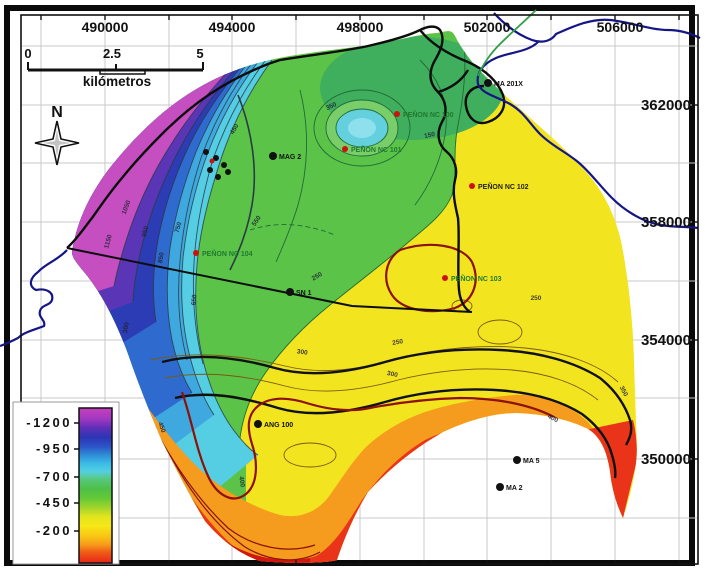 The height and width of the screenshot is (577, 705). Describe the element at coordinates (179, 227) in the screenshot. I see `contour-value-label: 750` at that location.